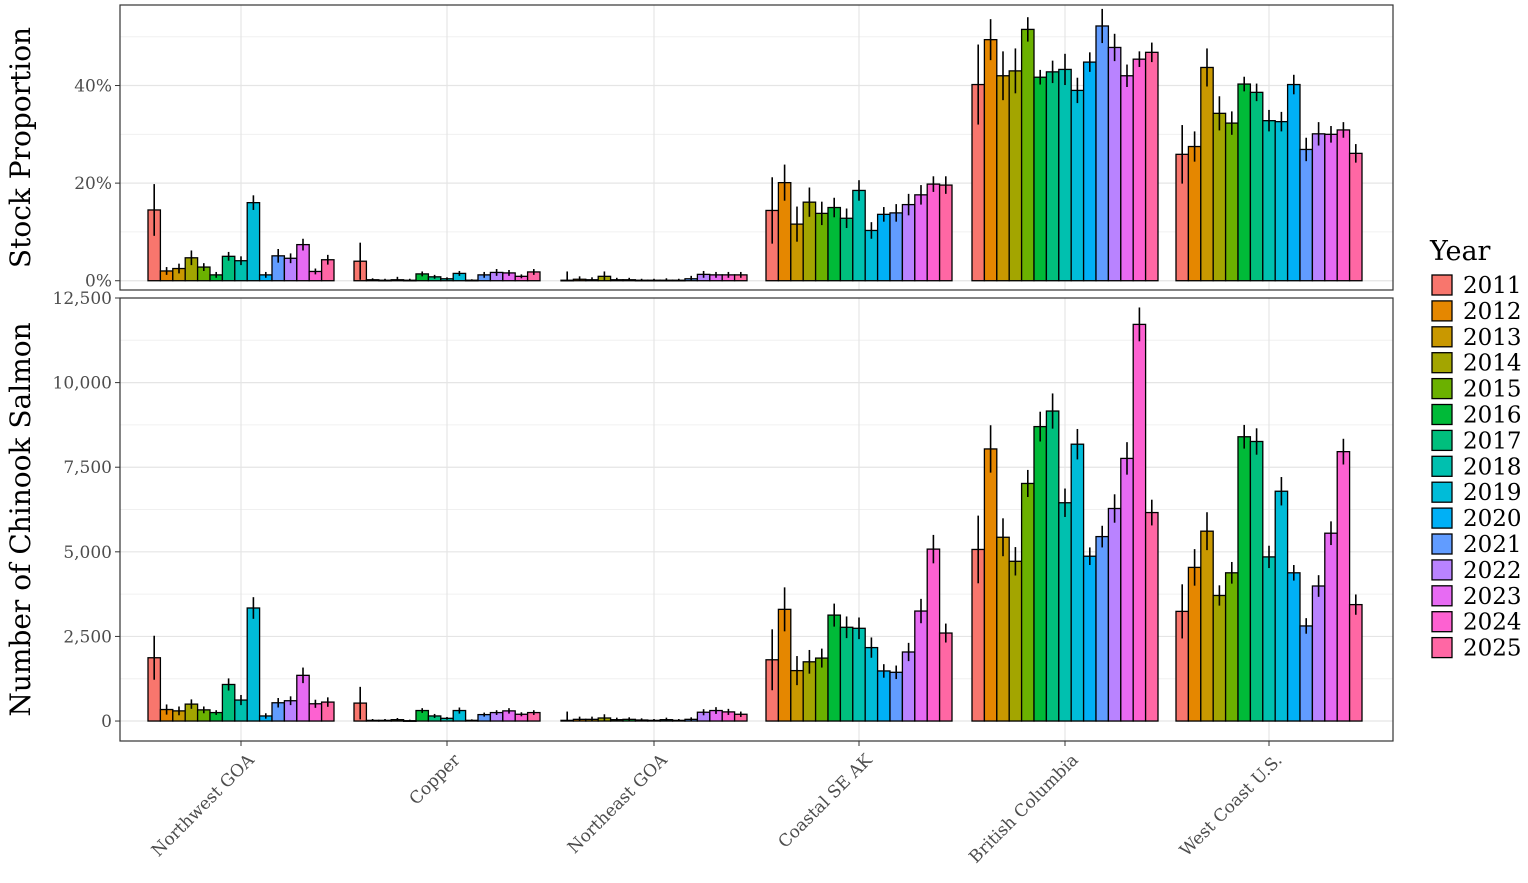  Describe the element at coordinates (1492, 441) in the screenshot. I see `legend-entry-label: 2017` at that location.